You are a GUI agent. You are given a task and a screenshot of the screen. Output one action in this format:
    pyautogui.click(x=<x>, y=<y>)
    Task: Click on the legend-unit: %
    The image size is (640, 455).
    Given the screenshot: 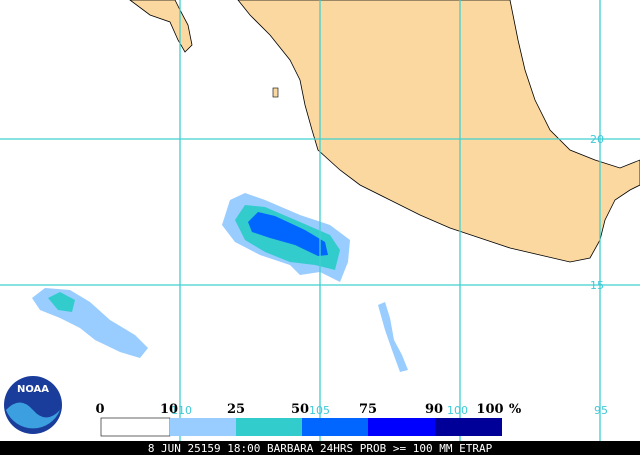 What is the action you would take?
    pyautogui.click(x=515, y=409)
    